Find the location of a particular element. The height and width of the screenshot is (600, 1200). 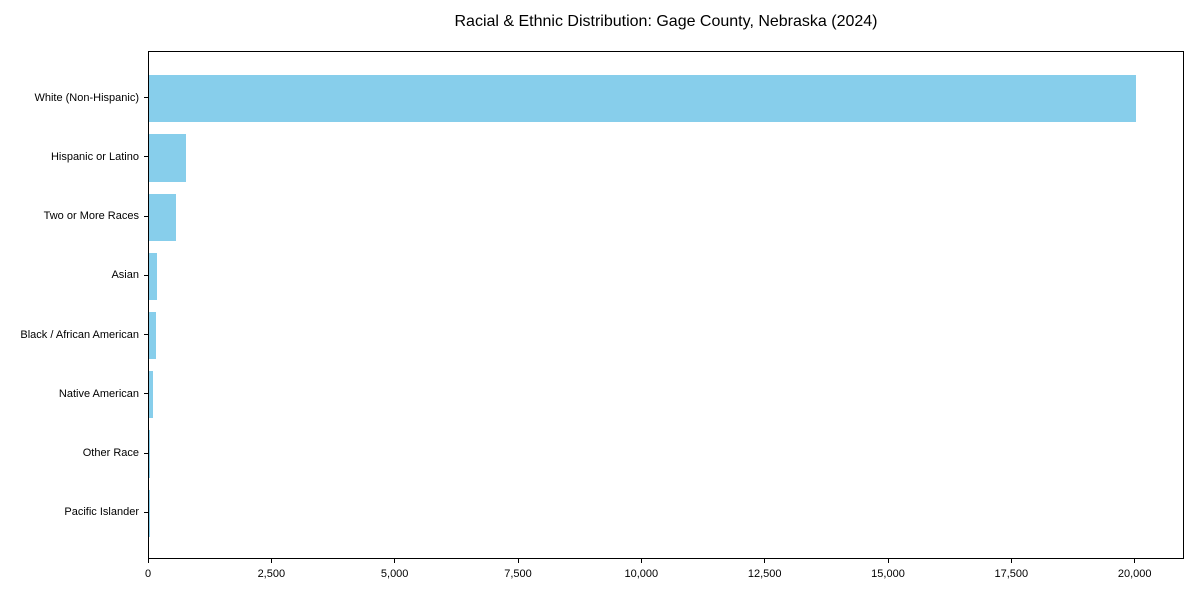

y-tick-label-pacific-islander: Pacific Islander is located at coordinates (101, 512).